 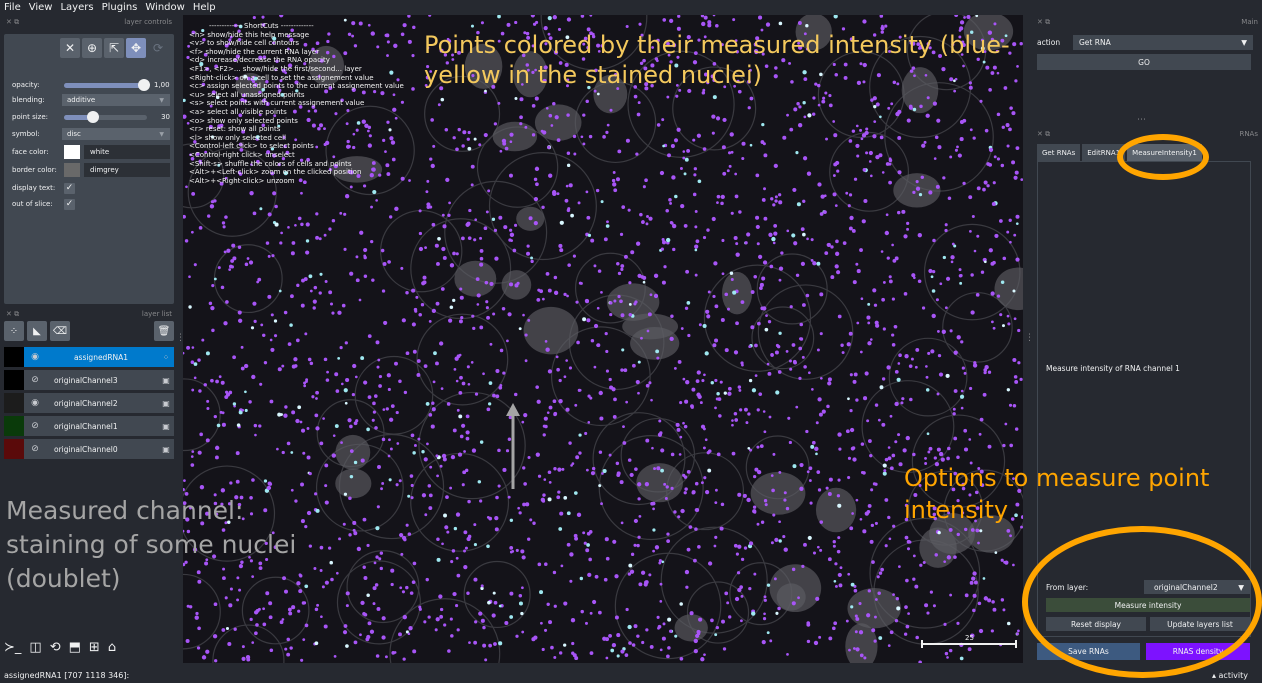 What do you see at coordinates (164, 331) in the screenshot?
I see `trash-icon: 🗑` at bounding box center [164, 331].